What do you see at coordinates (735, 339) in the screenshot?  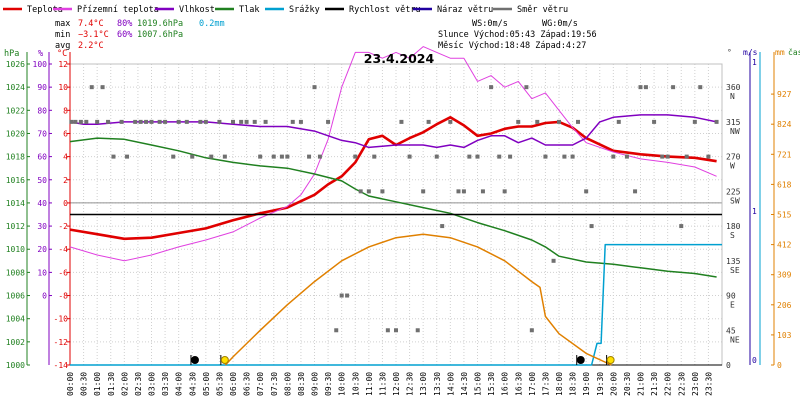 I see `dir-name-label: NE` at bounding box center [735, 339].